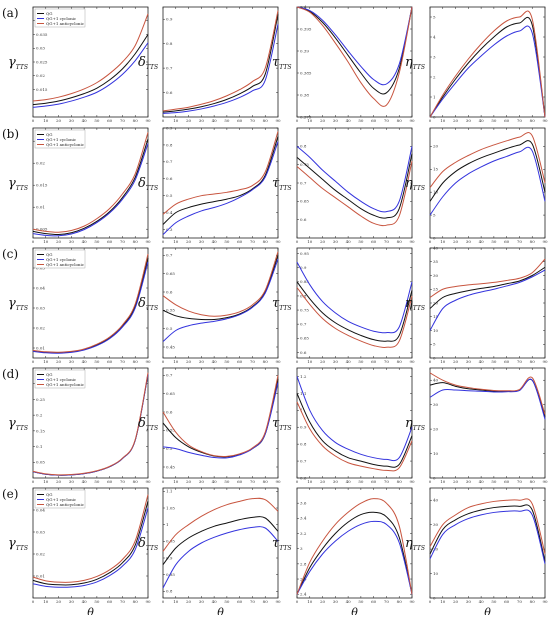 The image size is (550, 619). What do you see at coordinates (42, 34) in the screenshot?
I see `y-tick-label: 0.035` at bounding box center [42, 34].